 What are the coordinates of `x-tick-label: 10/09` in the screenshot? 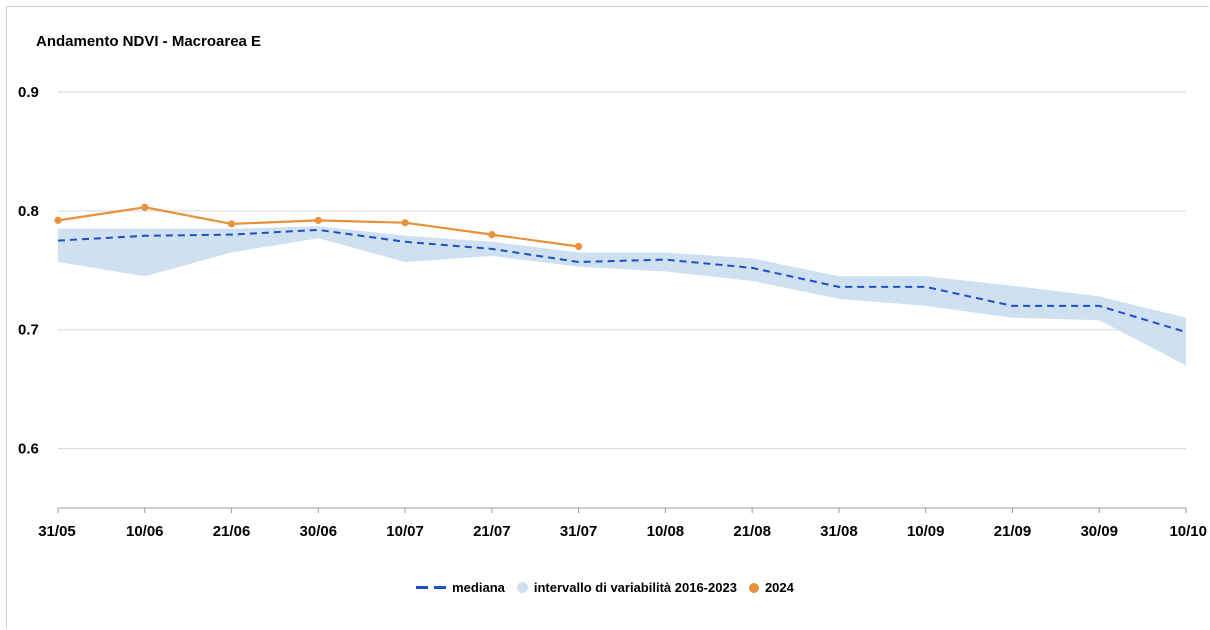 It's located at (926, 531).